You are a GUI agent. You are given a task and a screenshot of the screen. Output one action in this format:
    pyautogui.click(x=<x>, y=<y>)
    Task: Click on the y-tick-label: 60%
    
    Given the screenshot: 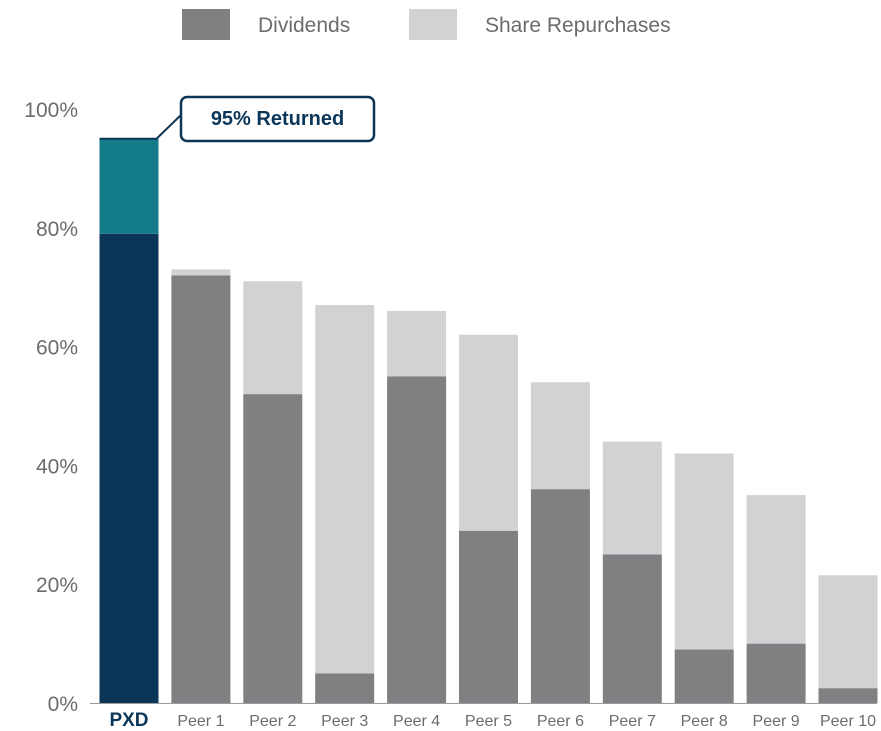 What is the action you would take?
    pyautogui.click(x=57, y=348)
    